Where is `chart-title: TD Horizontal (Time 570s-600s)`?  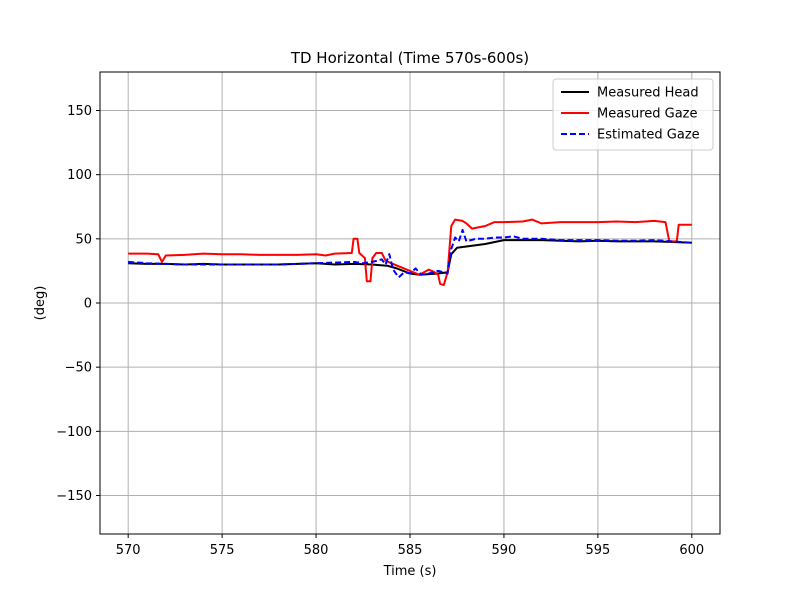 chart-title: TD Horizontal (Time 570s-600s) is located at coordinates (409, 58).